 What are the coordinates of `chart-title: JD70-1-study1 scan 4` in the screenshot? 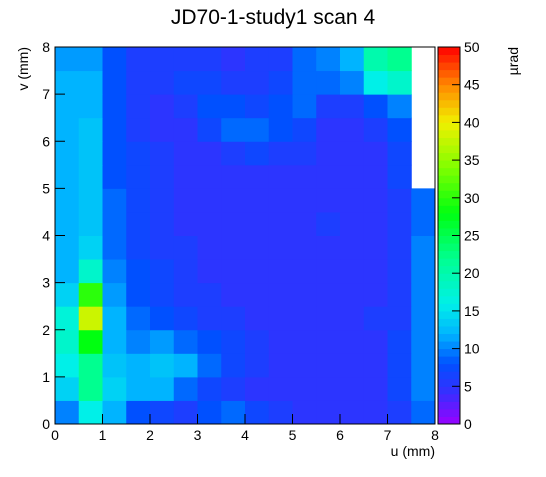 It's located at (273, 17).